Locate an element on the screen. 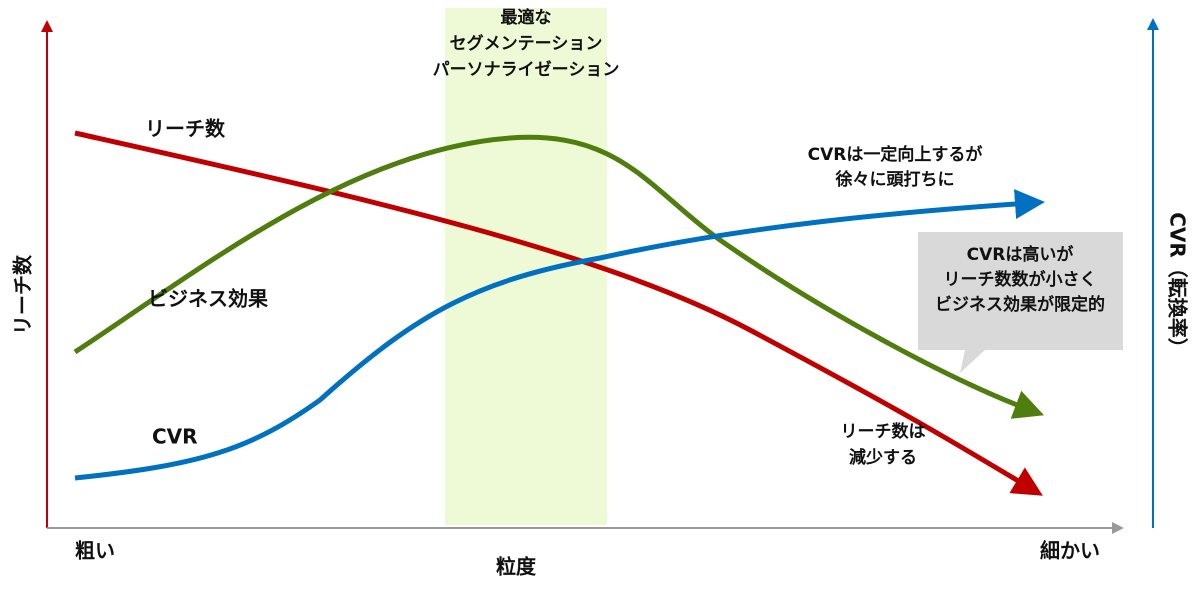 The height and width of the screenshot is (597, 1200). optimal-band is located at coordinates (526, 266).